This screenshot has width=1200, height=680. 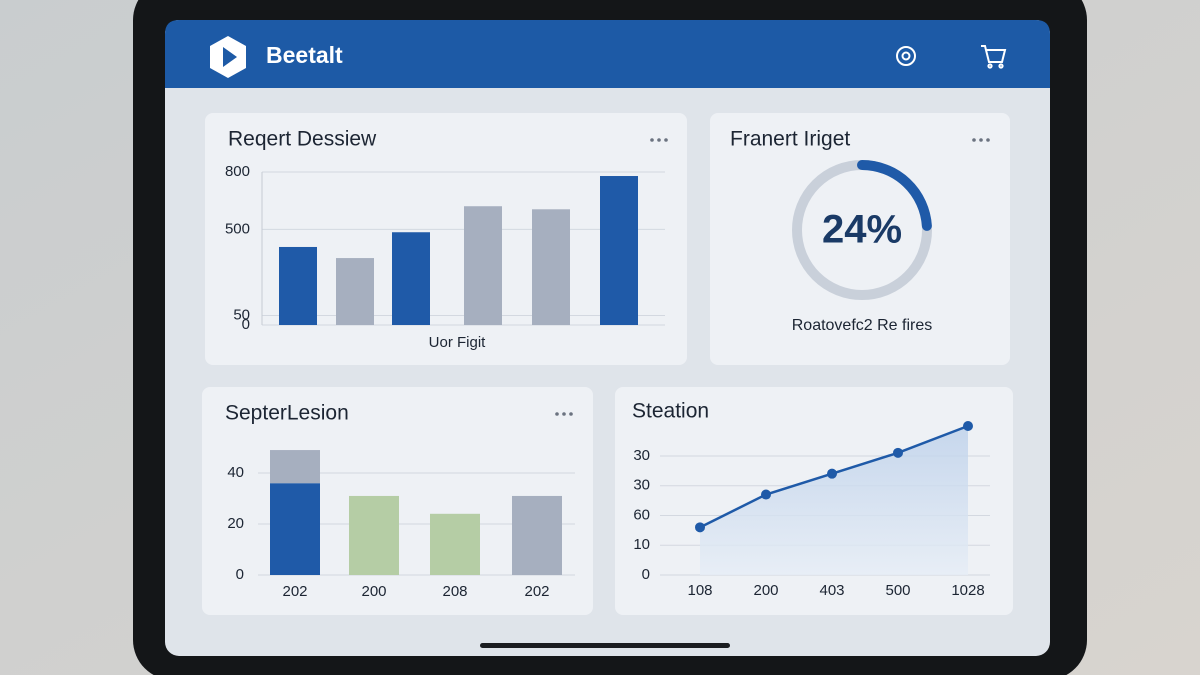 I want to click on x-tick-label: 1028, so click(x=967, y=590).